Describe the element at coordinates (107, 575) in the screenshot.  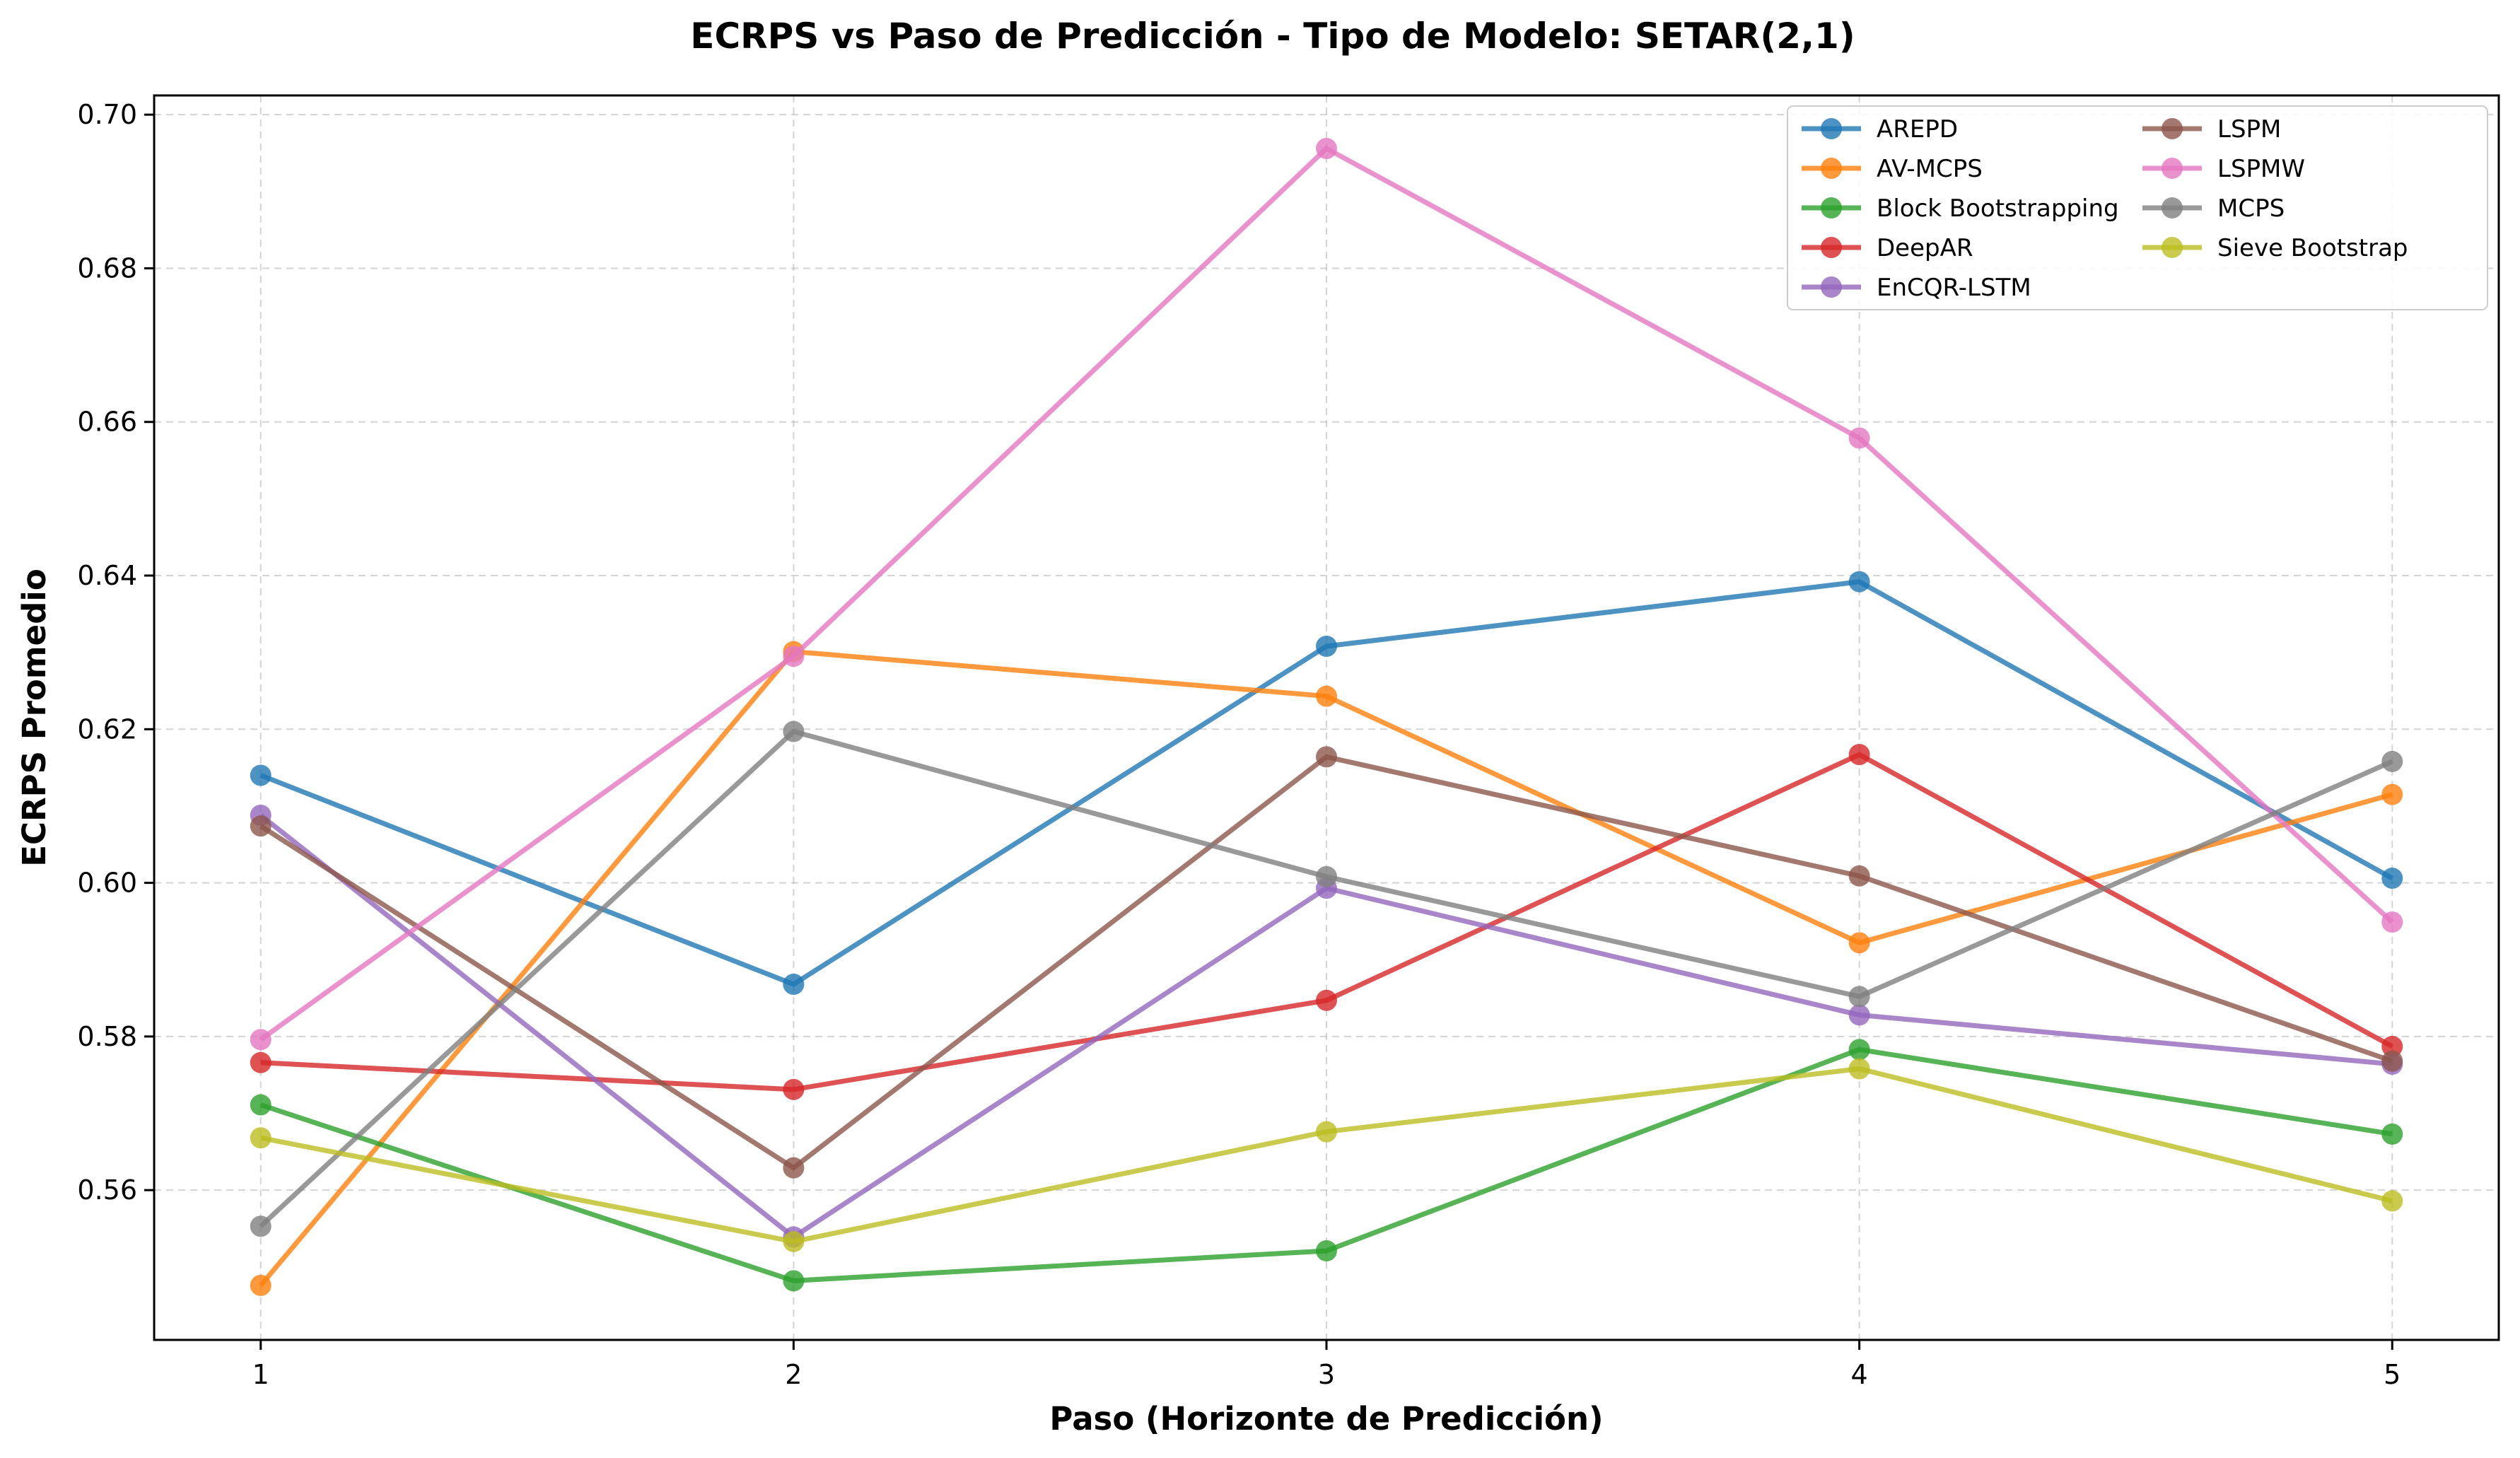
I see `y-tick-label: 0.64` at that location.